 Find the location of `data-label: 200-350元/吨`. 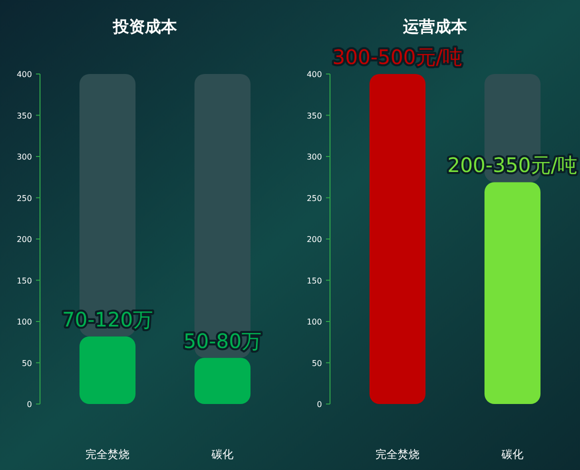

data-label: 200-350元/吨 is located at coordinates (512, 165).